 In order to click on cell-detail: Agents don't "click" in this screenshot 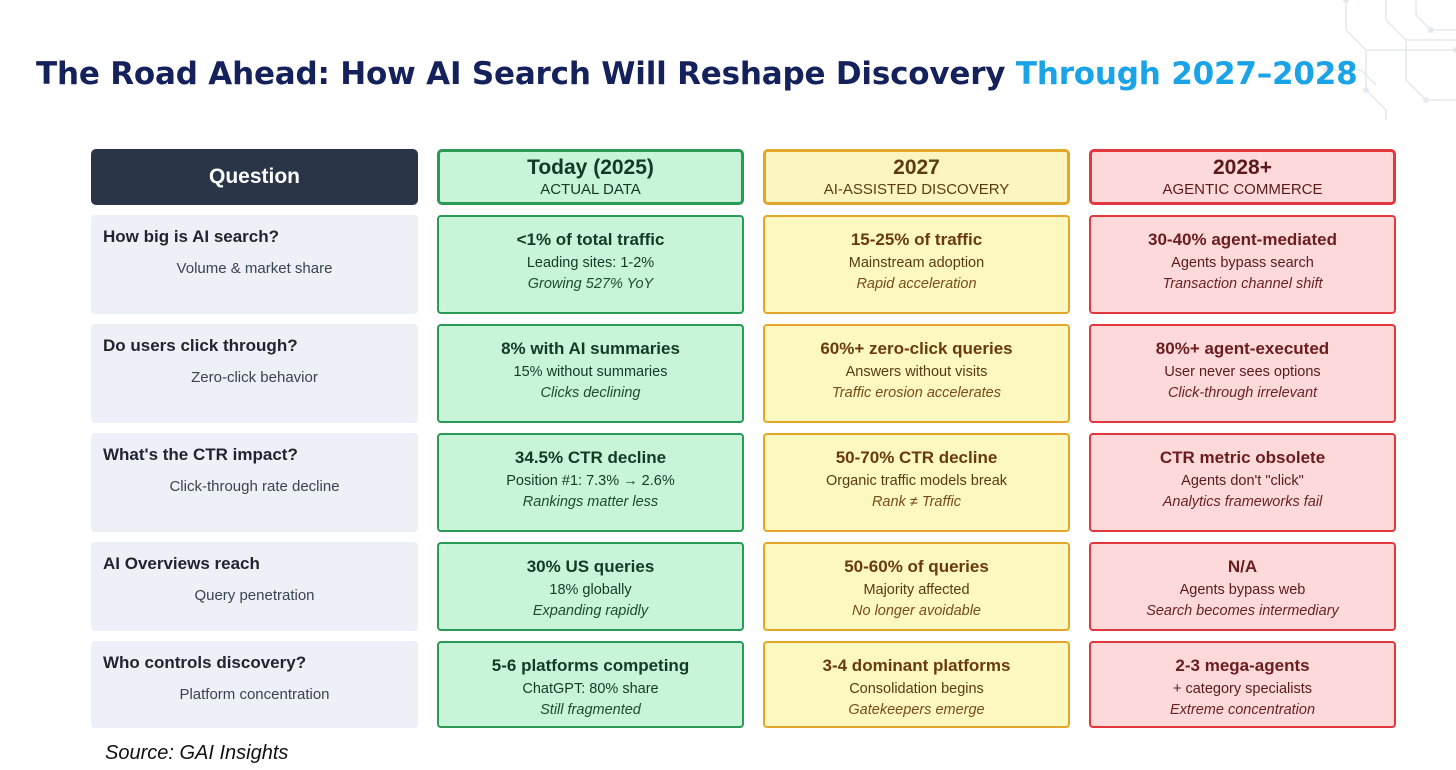, I will do `click(1242, 480)`.